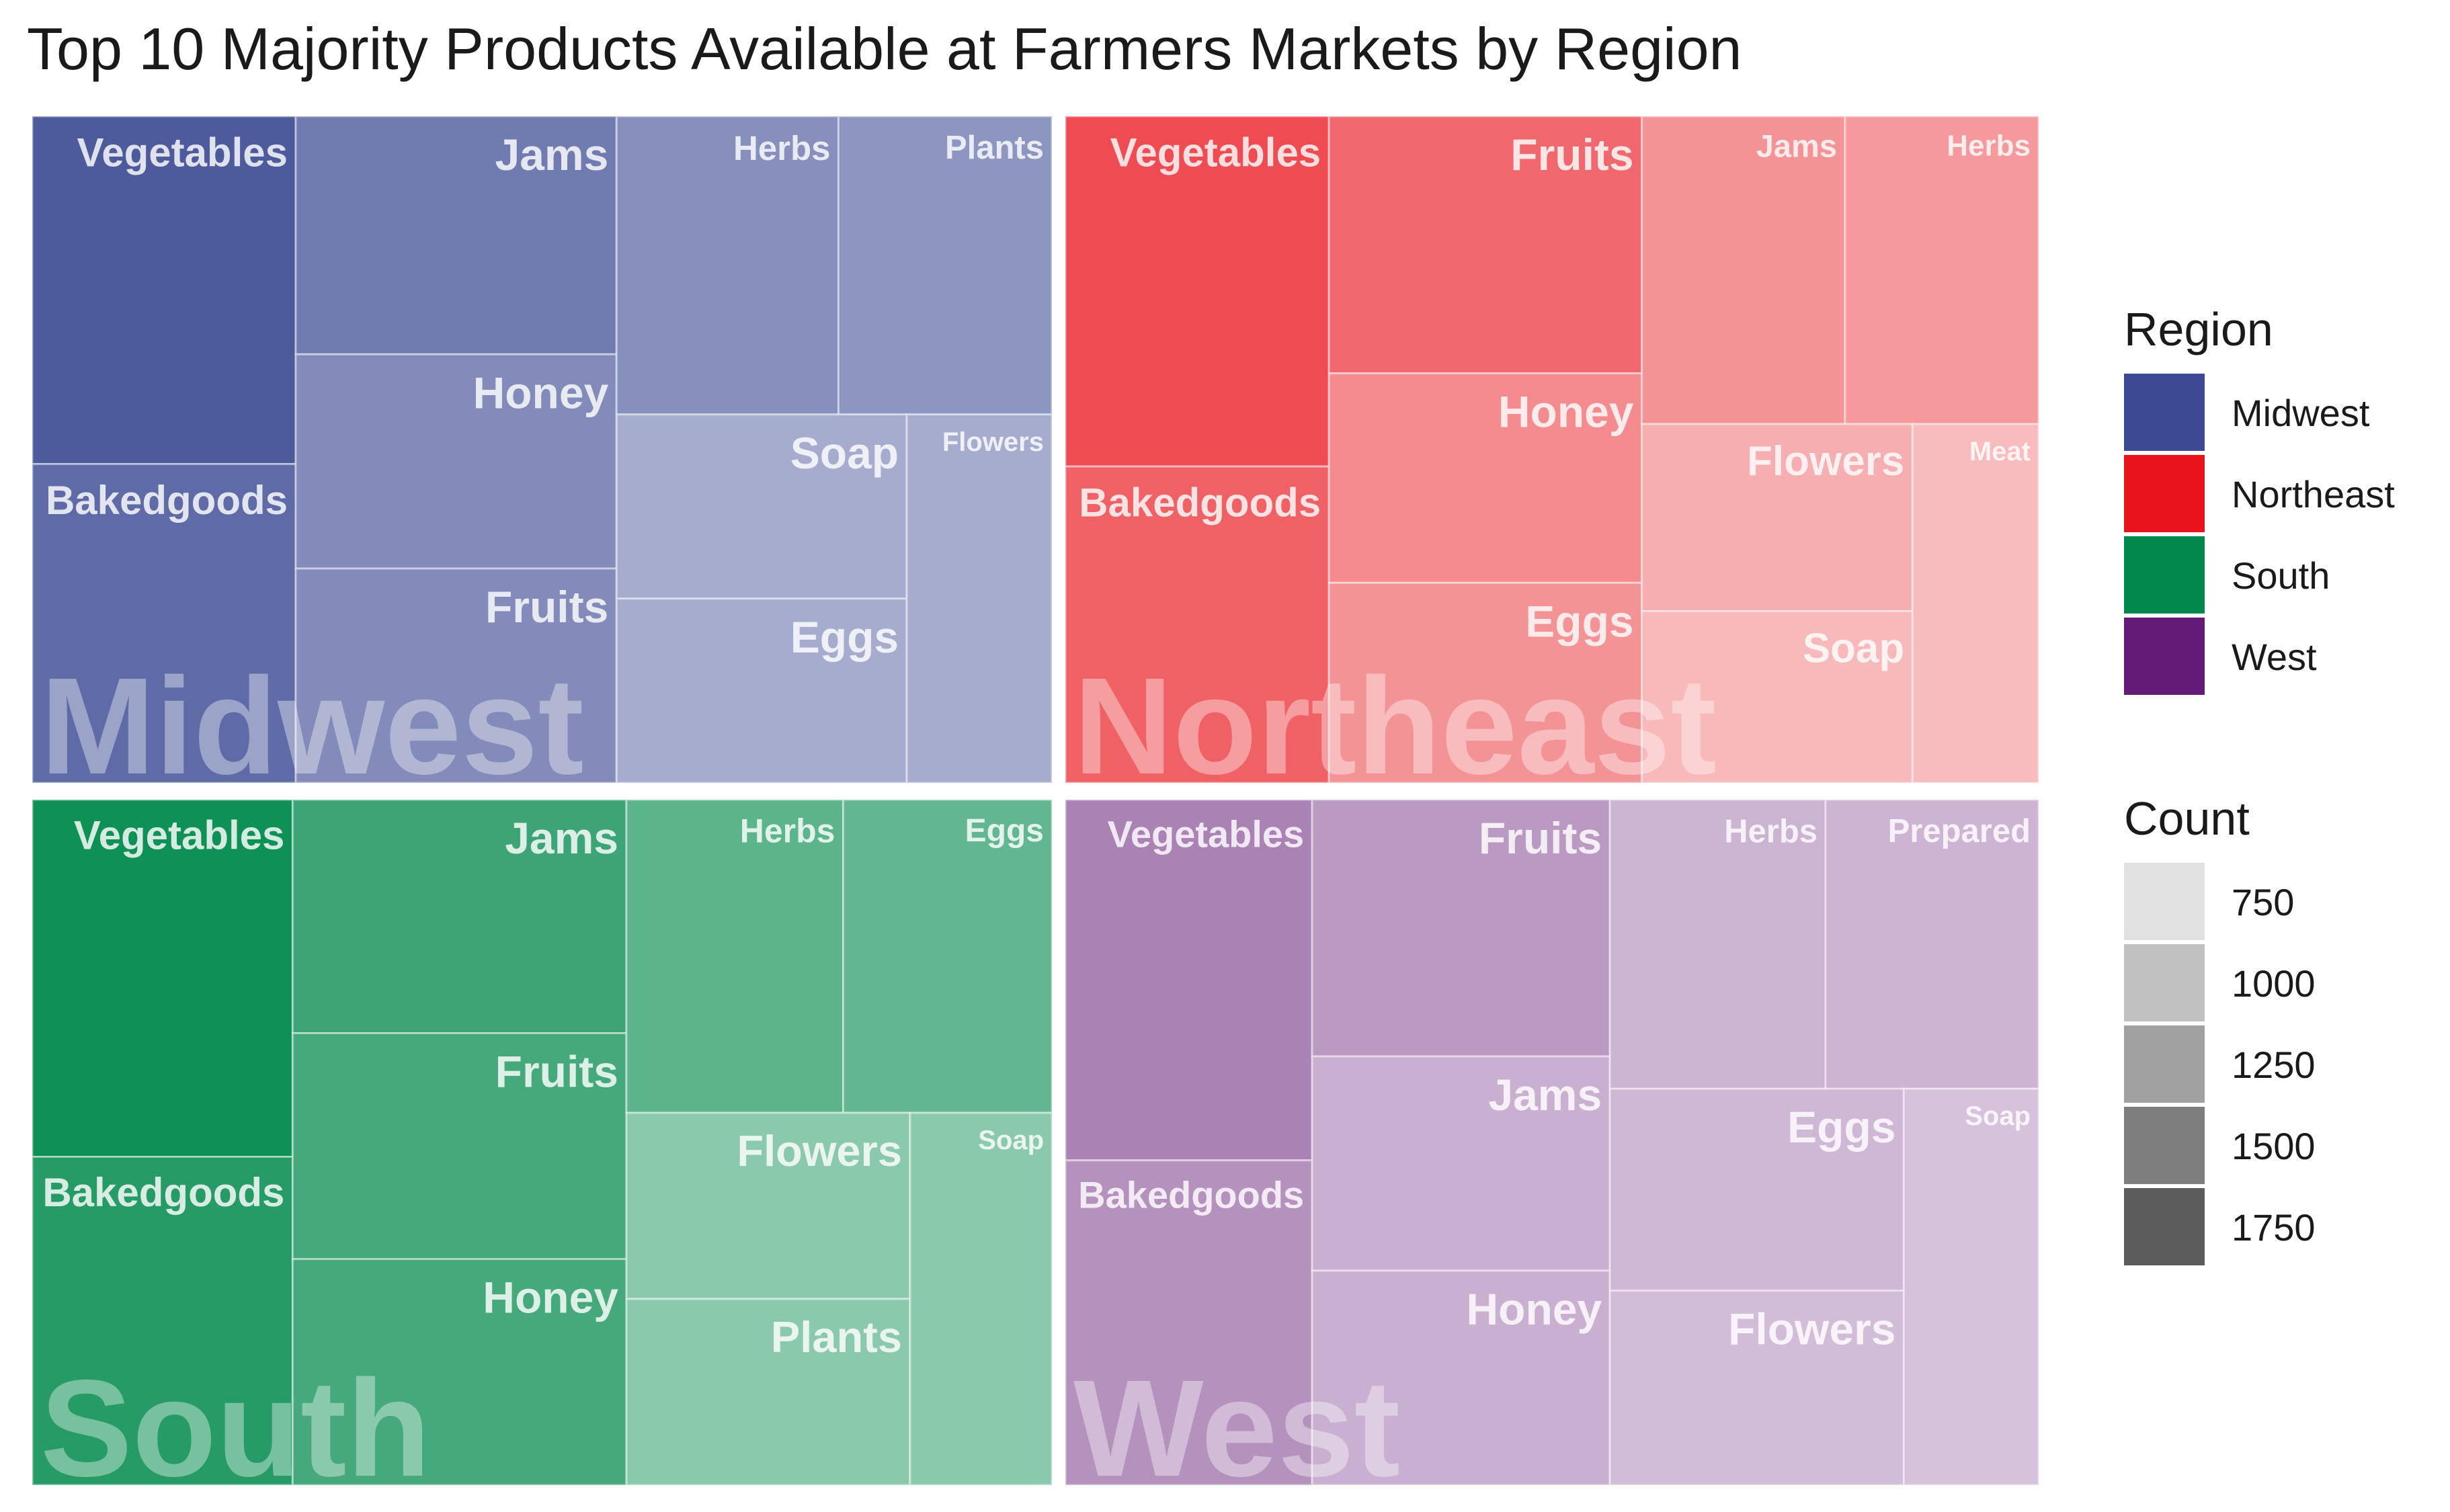 This screenshot has width=2450, height=1512. Describe the element at coordinates (459, 916) in the screenshot. I see `tile-south-jams` at that location.